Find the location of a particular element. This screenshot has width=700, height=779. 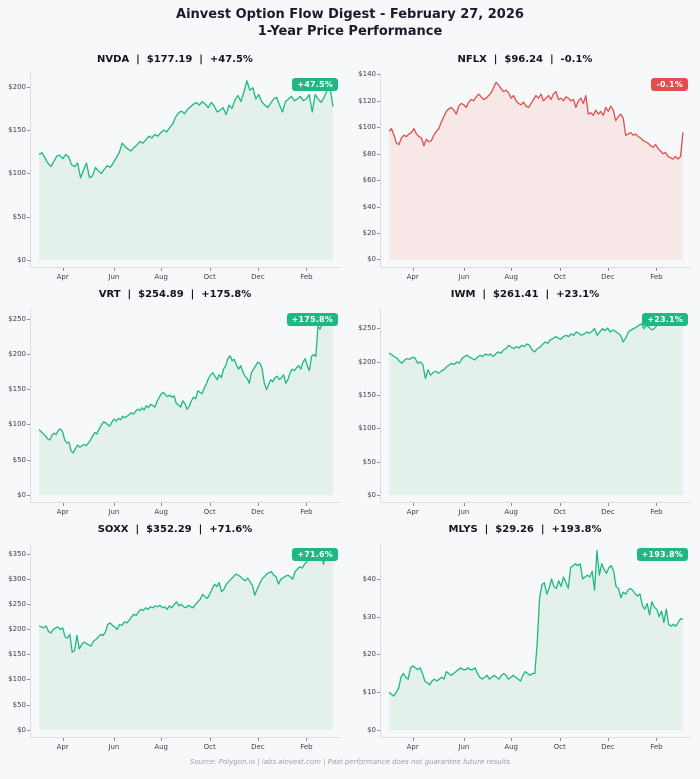

change-badge: +71.6% is located at coordinates (315, 554).